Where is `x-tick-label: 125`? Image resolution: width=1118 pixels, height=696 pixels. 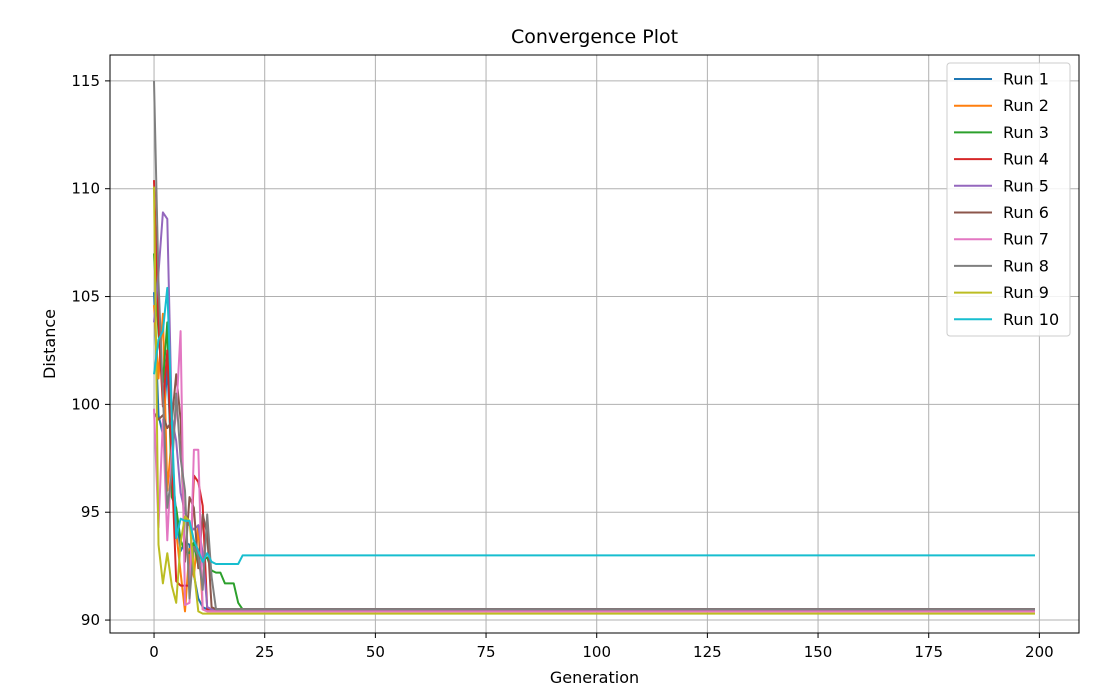 x-tick-label: 125 is located at coordinates (707, 652).